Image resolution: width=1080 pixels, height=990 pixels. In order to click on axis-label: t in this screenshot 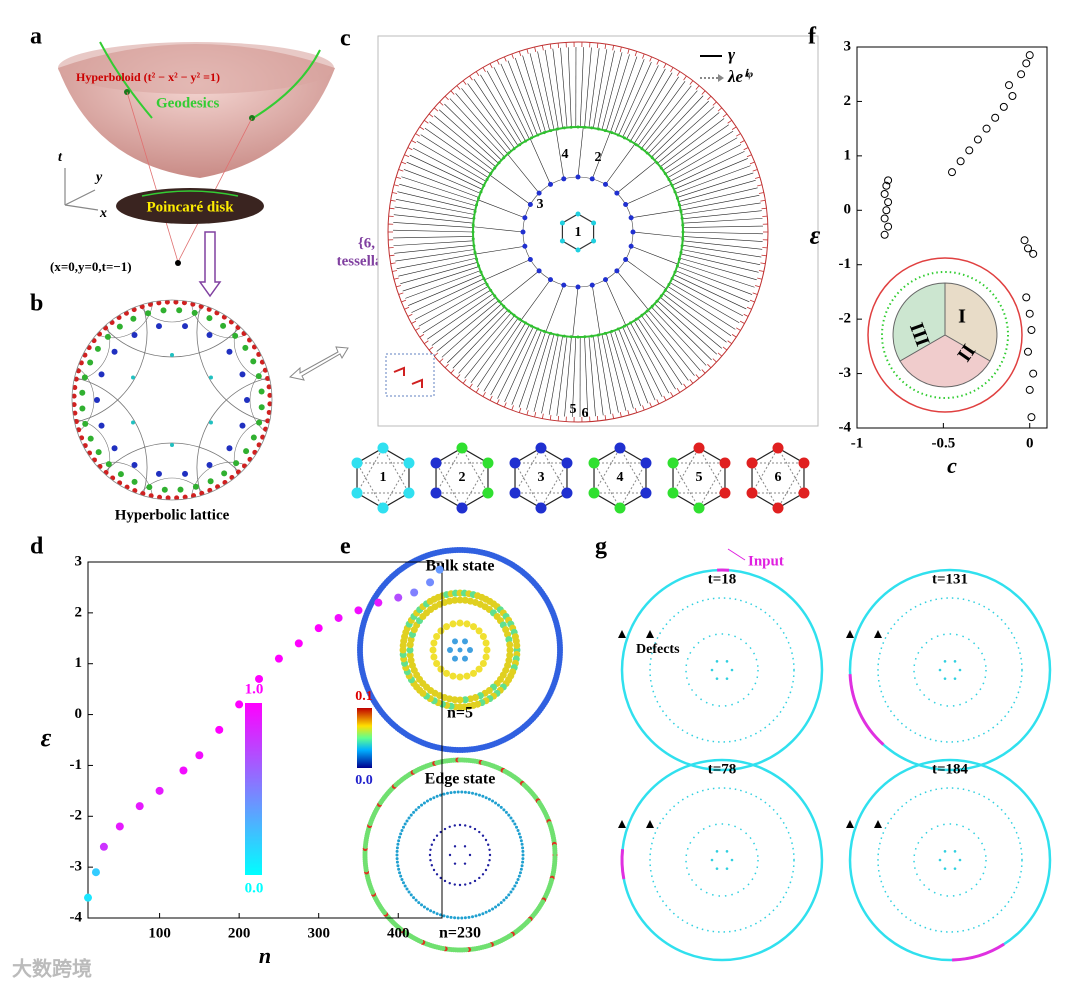, I will do `click(60, 157)`.